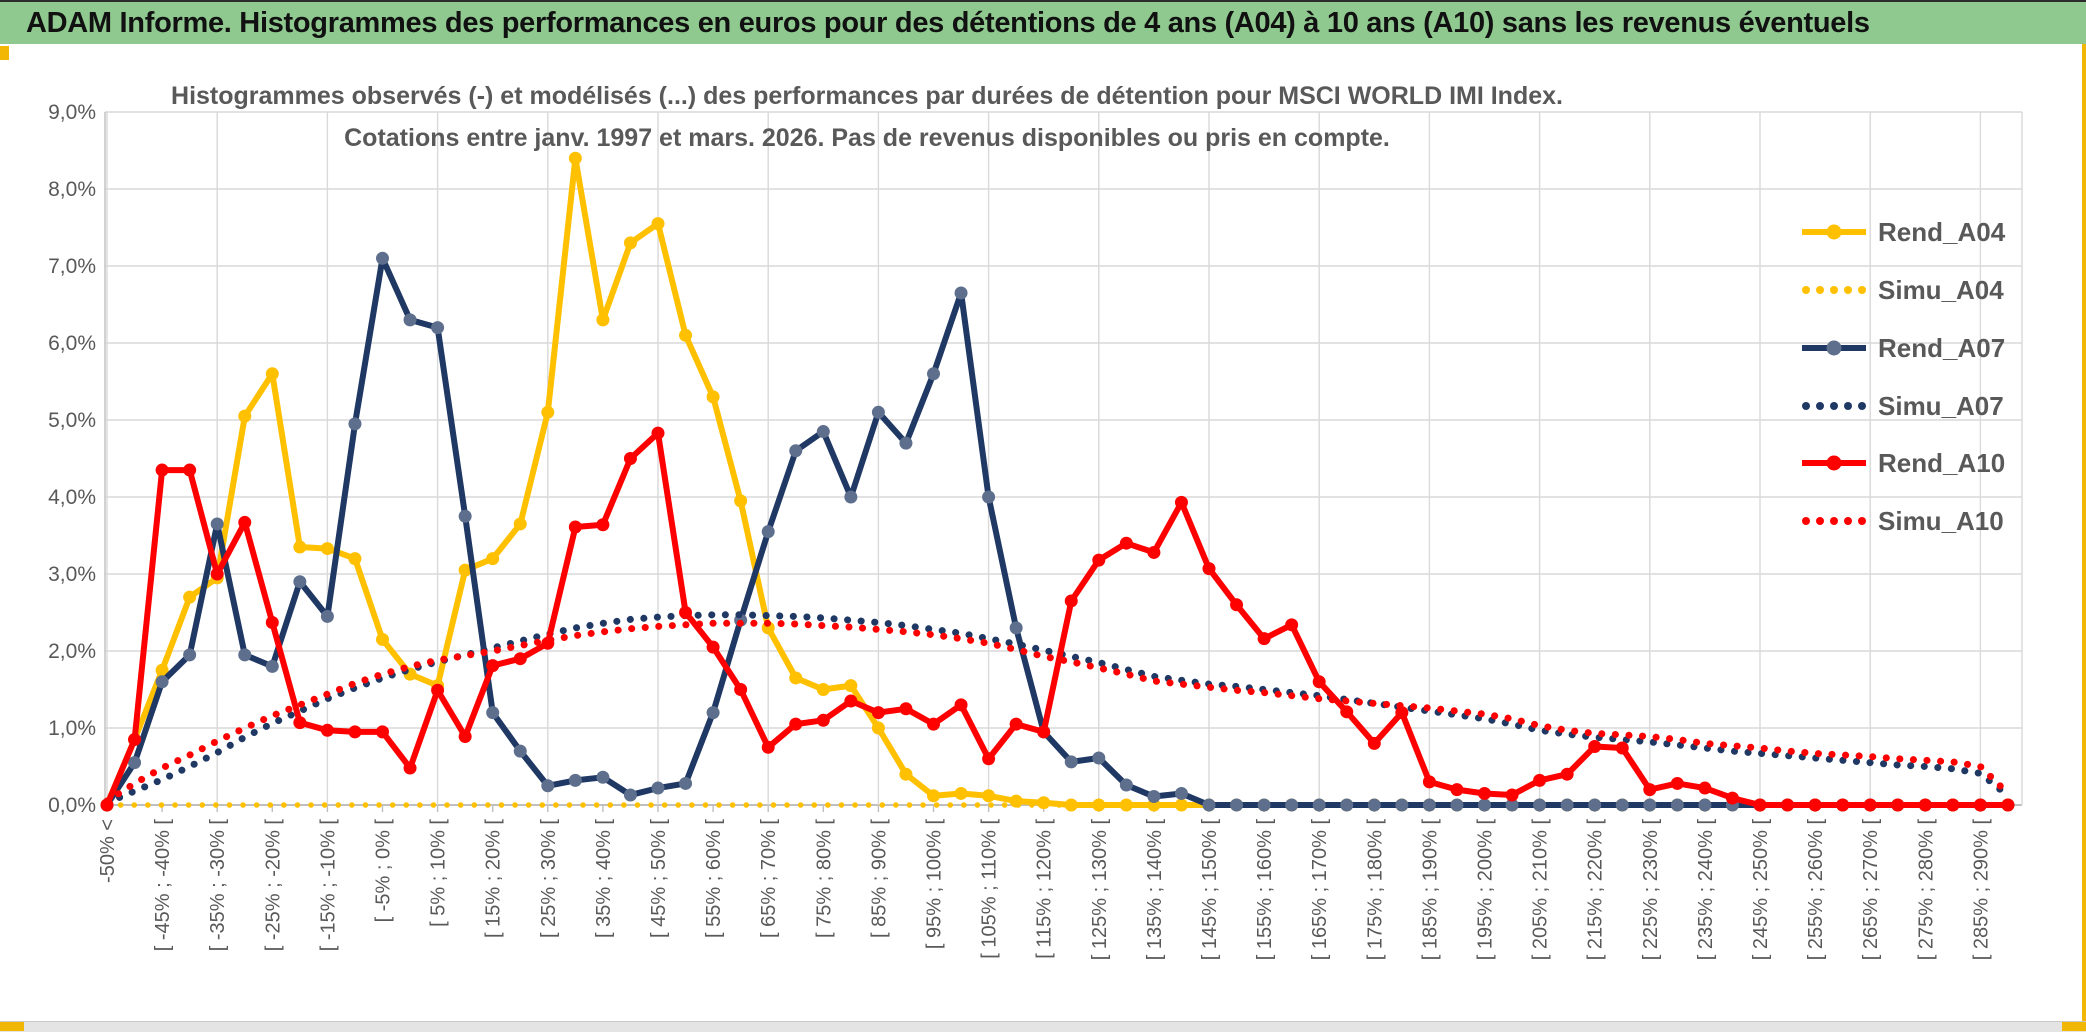 This screenshot has height=1032, width=2086. I want to click on bottom-strip, so click(1043, 1026).